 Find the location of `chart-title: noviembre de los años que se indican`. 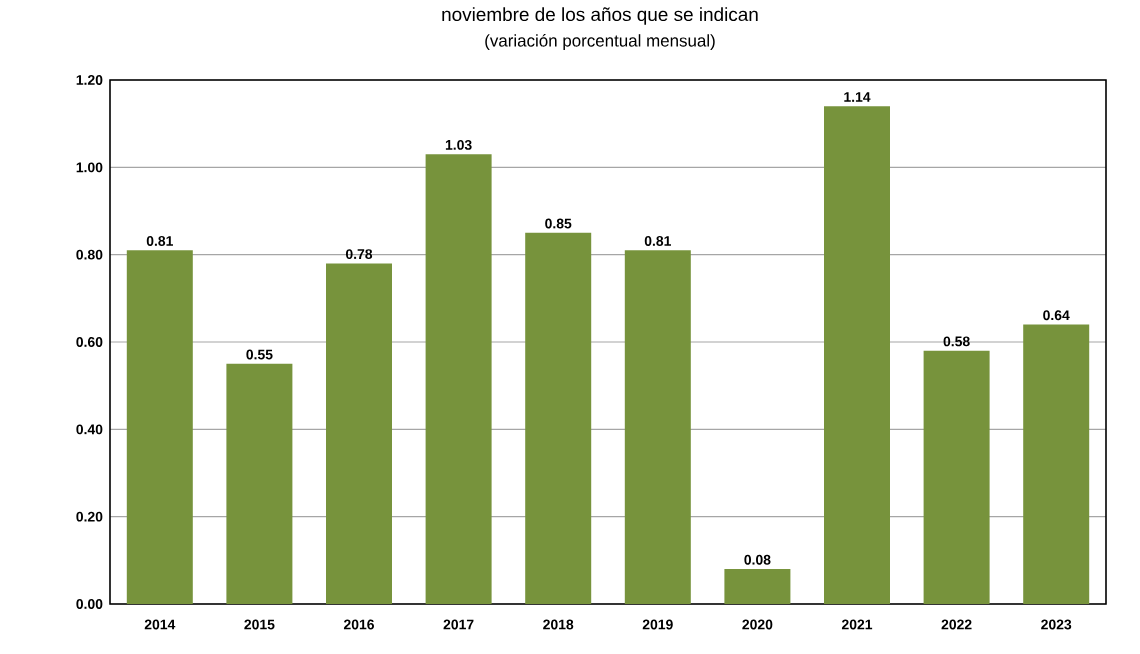

chart-title: noviembre de los años que se indican is located at coordinates (600, 16).